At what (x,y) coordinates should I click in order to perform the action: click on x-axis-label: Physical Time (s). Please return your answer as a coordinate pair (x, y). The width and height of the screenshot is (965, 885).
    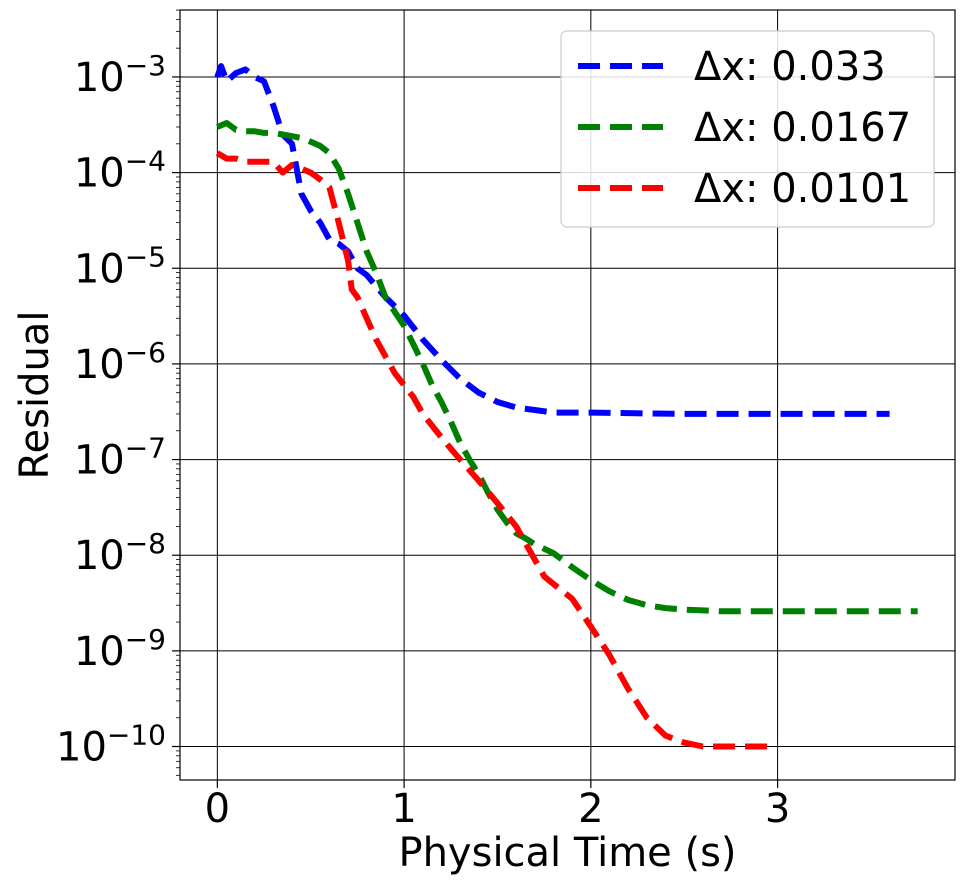
    Looking at the image, I should click on (567, 853).